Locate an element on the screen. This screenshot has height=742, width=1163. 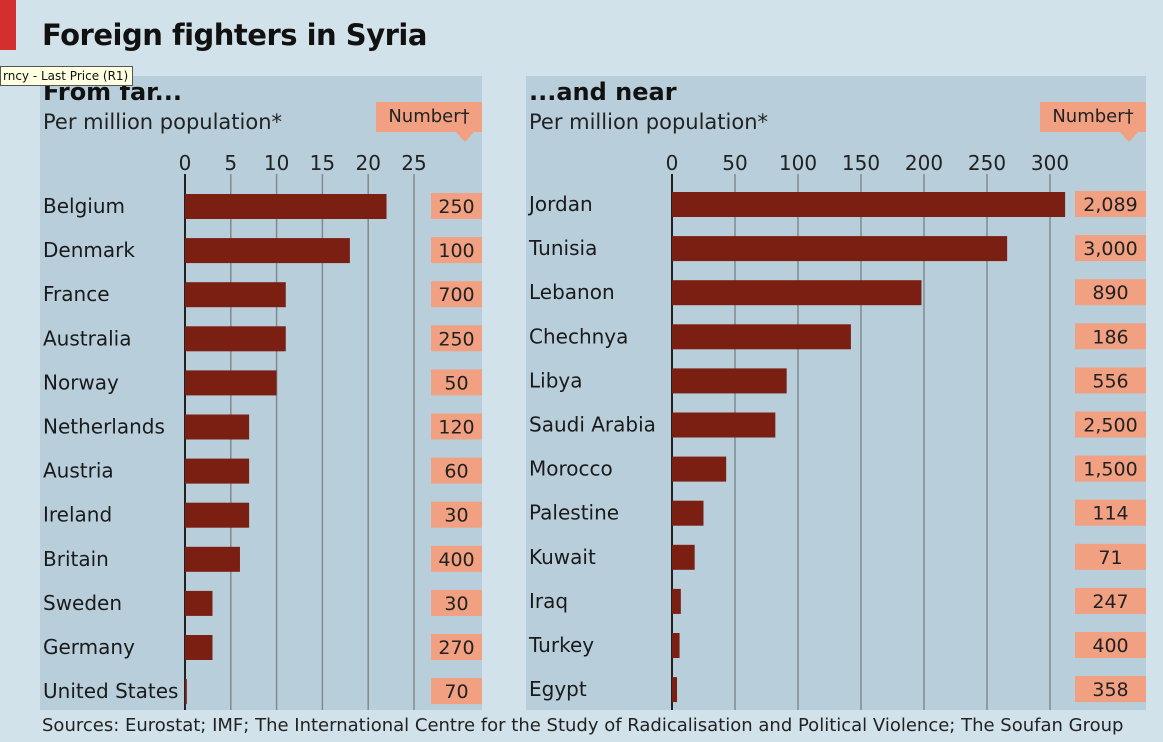
far-category-label: United States is located at coordinates (110, 691).